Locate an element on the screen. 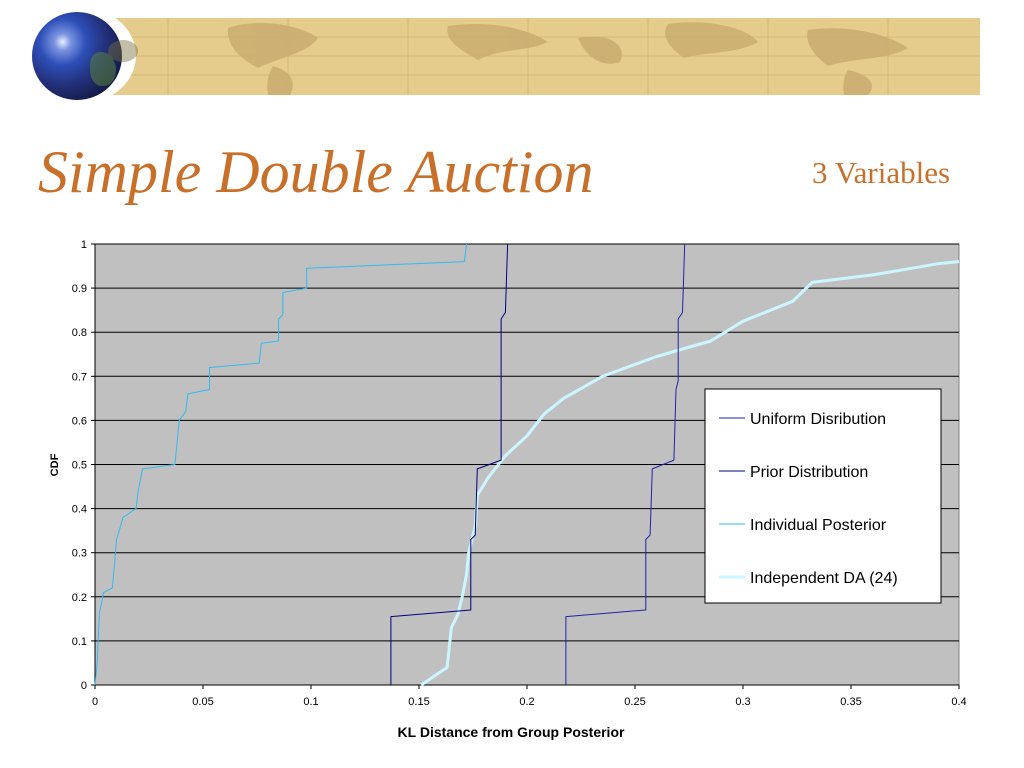 The image size is (1024, 768). y-axis-title: CDF is located at coordinates (55, 464).